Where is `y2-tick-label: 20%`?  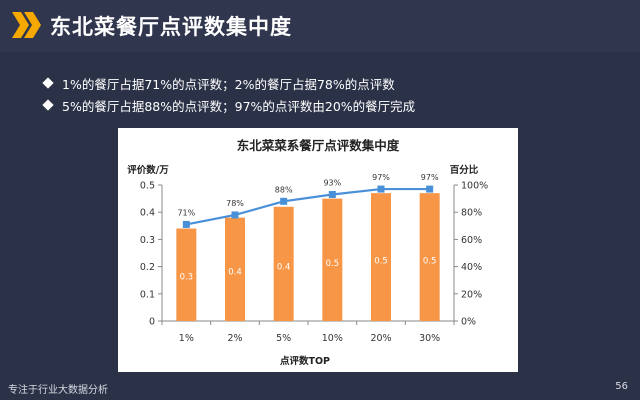
y2-tick-label: 20% is located at coordinates (471, 294).